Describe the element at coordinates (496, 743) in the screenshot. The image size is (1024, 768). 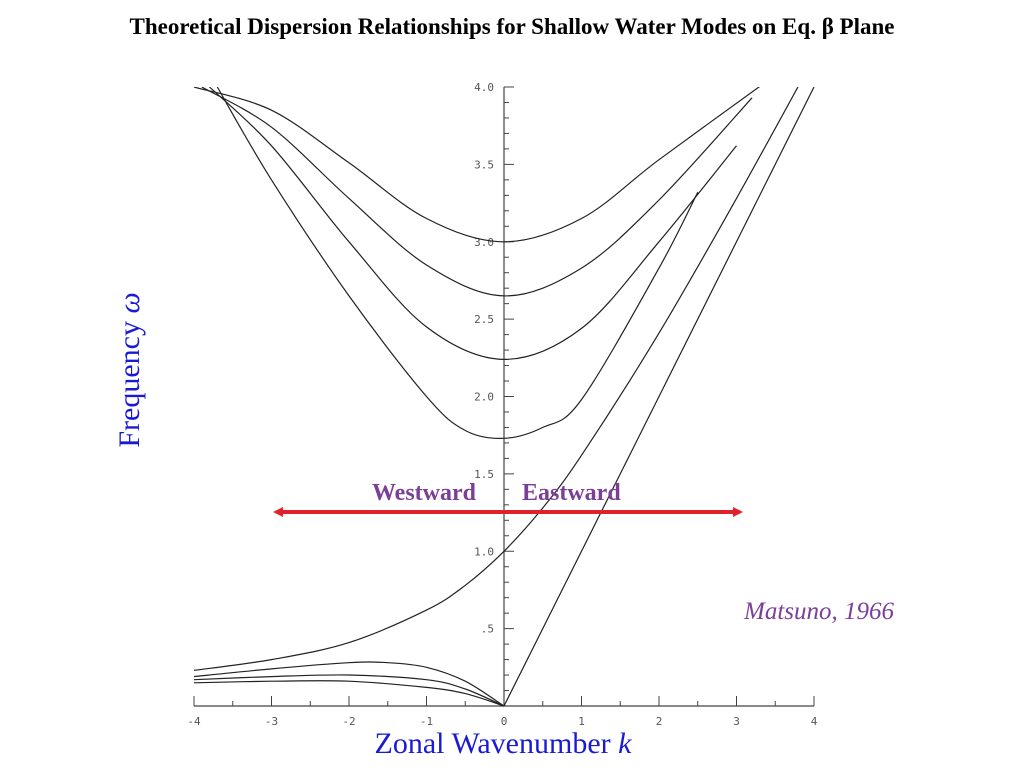
I see `x-axis-label-text: Zonal Wavenumber` at that location.